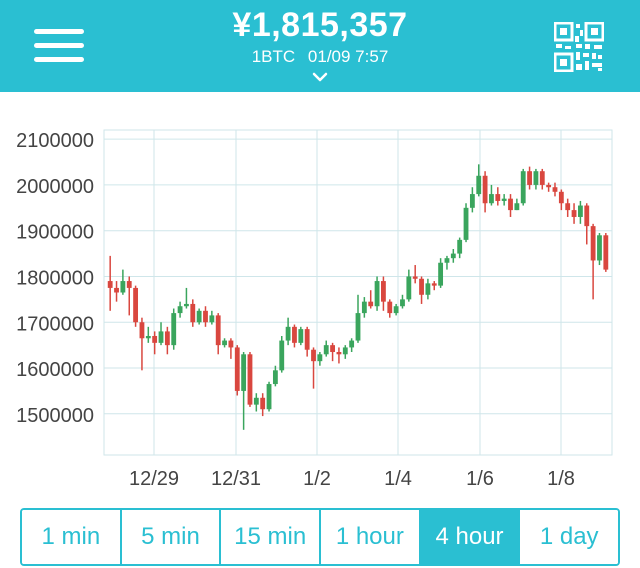  What do you see at coordinates (348, 56) in the screenshot?
I see `price-timestamp: 01/09 7:57` at bounding box center [348, 56].